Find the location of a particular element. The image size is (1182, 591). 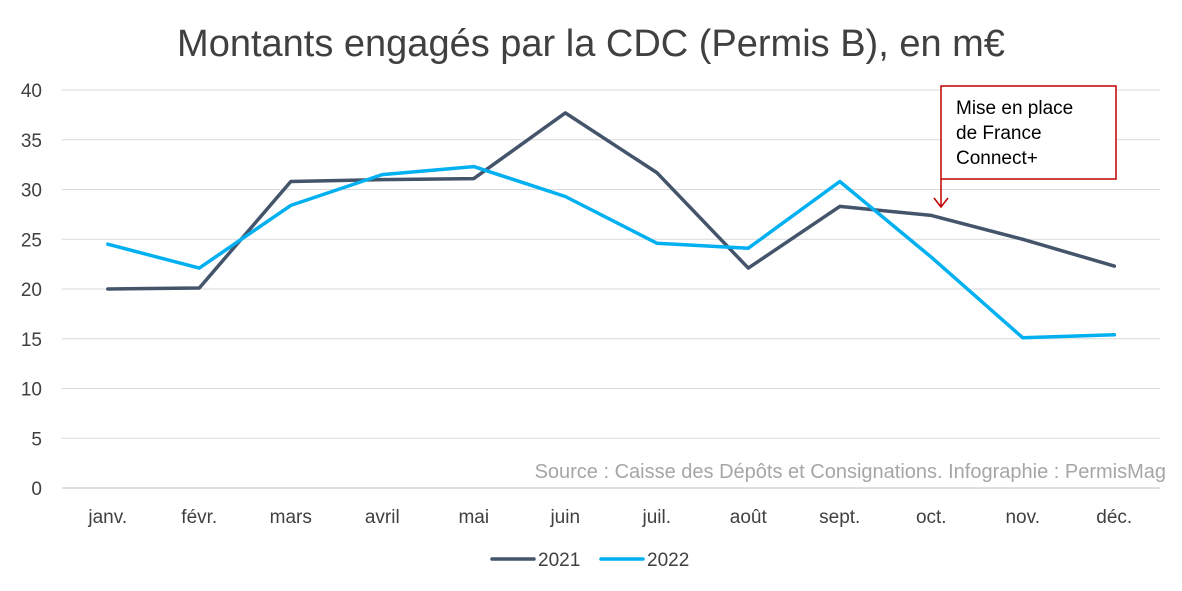

legend-label: 2022 is located at coordinates (668, 560).